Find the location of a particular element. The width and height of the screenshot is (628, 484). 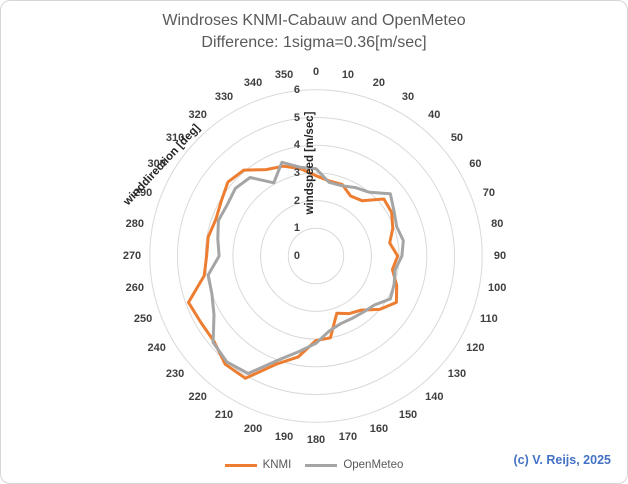

direction-label-40: 40 is located at coordinates (434, 115).